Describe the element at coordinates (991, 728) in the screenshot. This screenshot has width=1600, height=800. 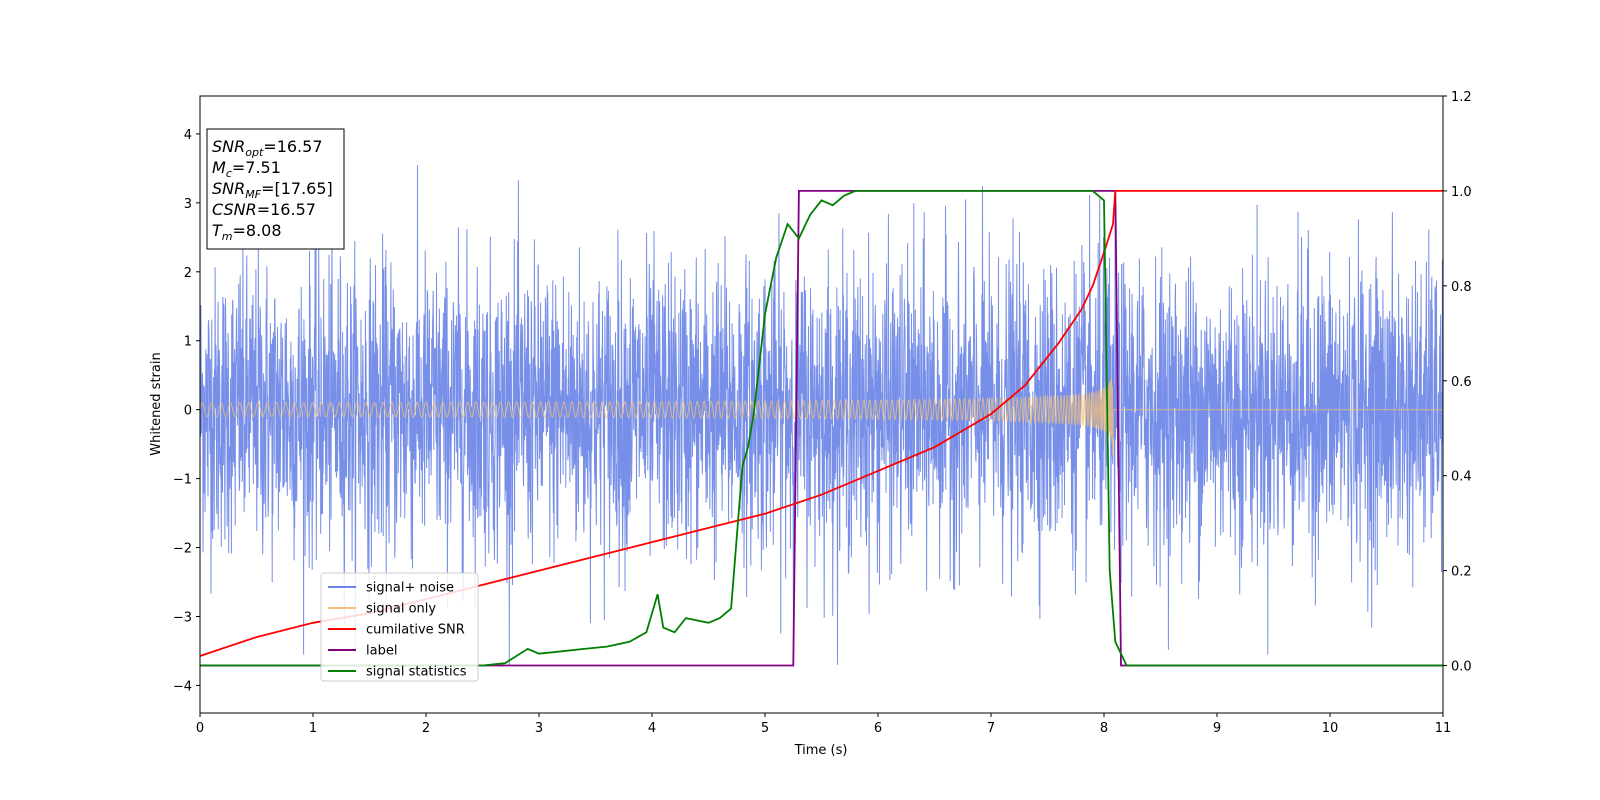
I see `x-tick-label: 7` at that location.